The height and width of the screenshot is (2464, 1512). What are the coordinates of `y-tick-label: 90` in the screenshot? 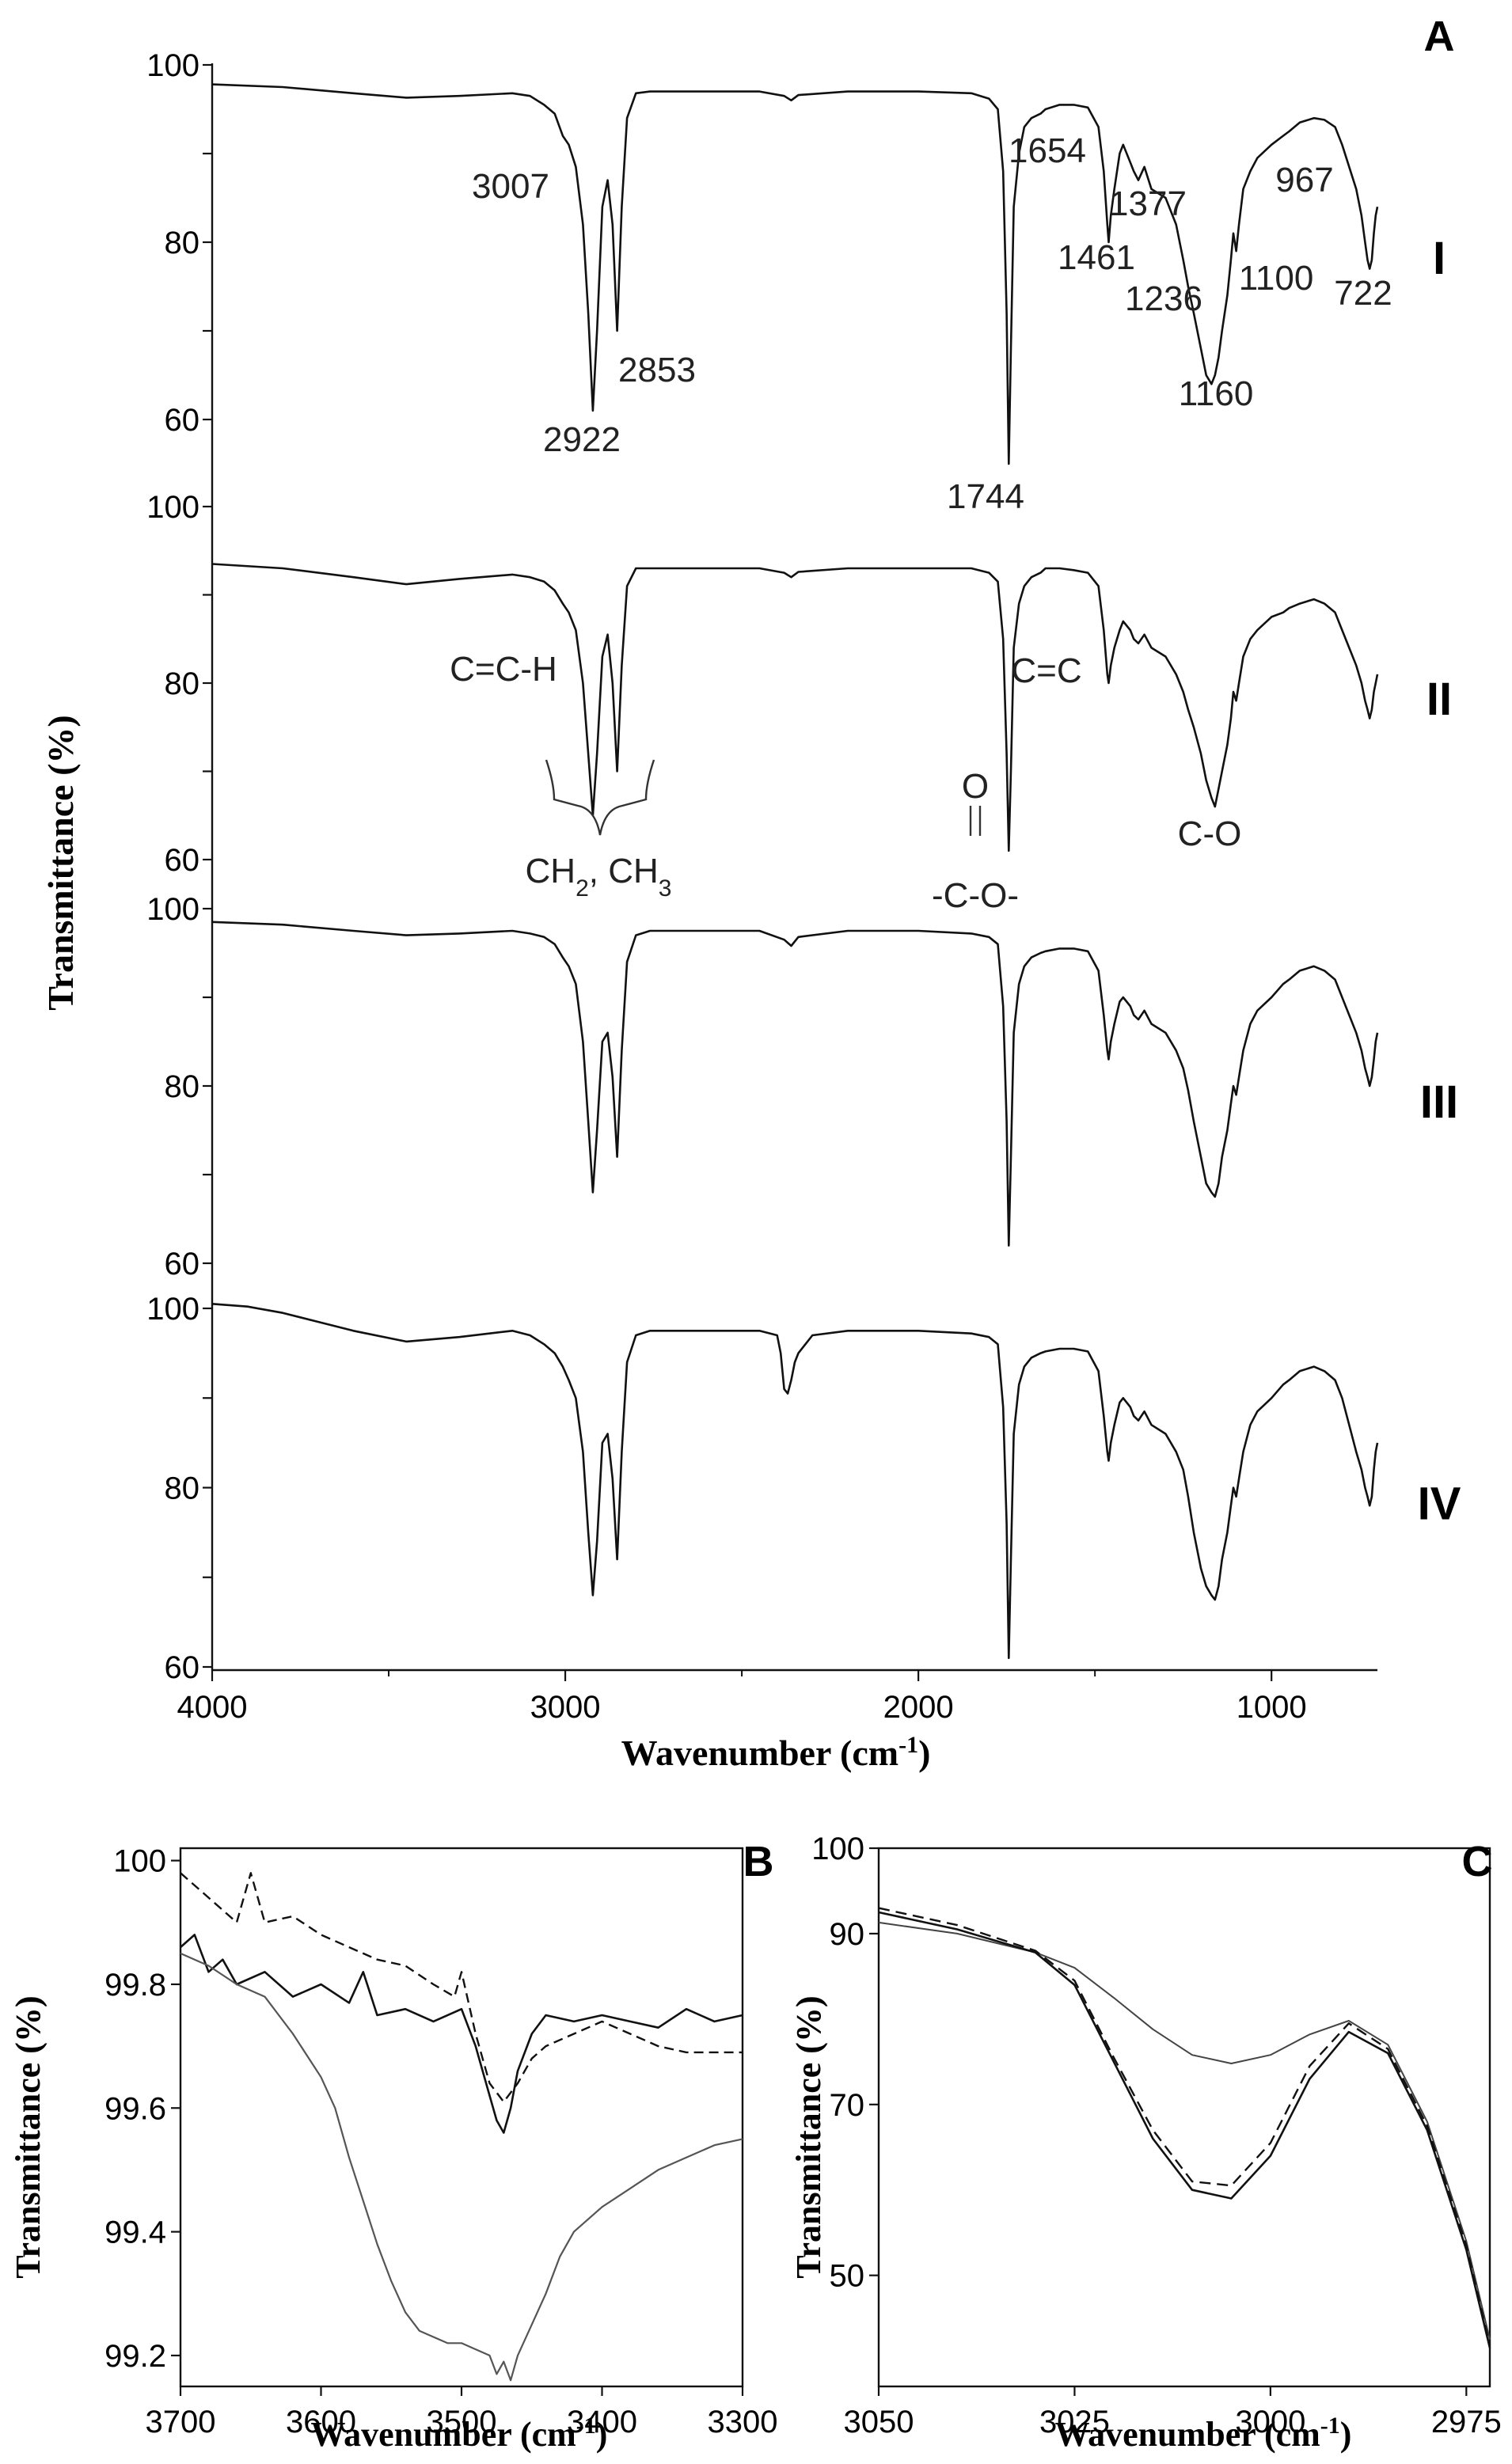 It's located at (848, 1934).